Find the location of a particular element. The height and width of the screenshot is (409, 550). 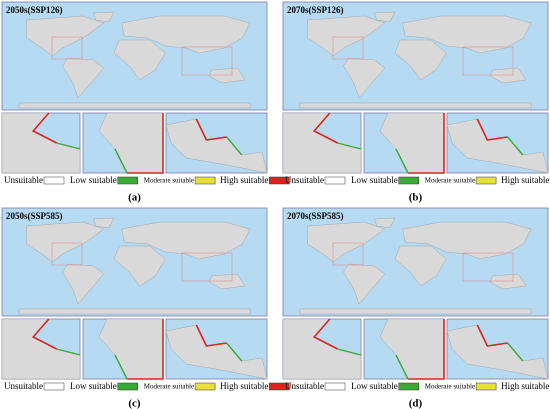

panel-caption: (b) is located at coordinates (416, 198).